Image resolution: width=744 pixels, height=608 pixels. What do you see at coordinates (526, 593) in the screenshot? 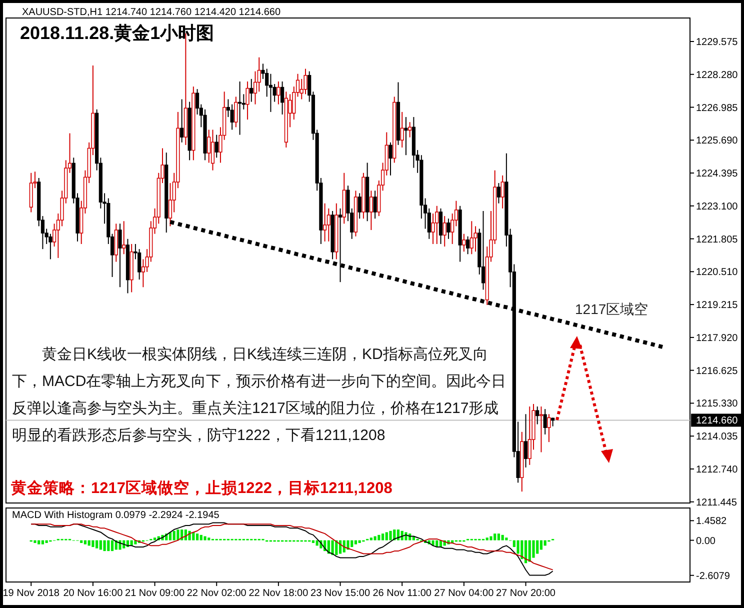
I see `x-tick-label: 27 Nov 20:00` at bounding box center [526, 593].